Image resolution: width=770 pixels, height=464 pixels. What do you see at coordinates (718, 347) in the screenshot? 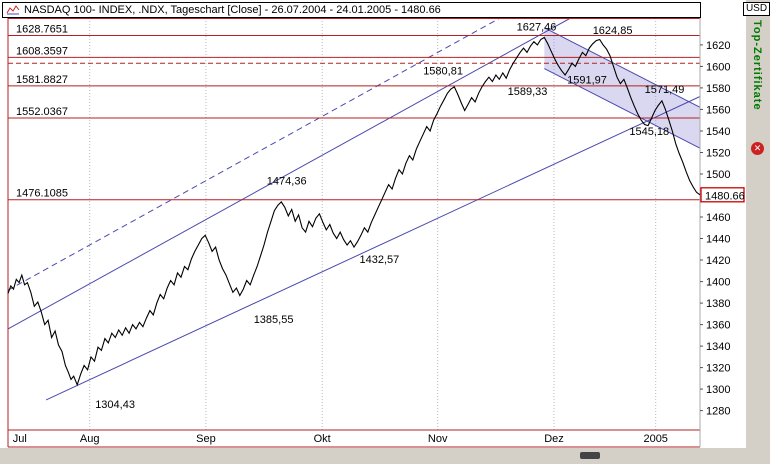
I see `y-axis-tick-label: 1340` at bounding box center [718, 347].